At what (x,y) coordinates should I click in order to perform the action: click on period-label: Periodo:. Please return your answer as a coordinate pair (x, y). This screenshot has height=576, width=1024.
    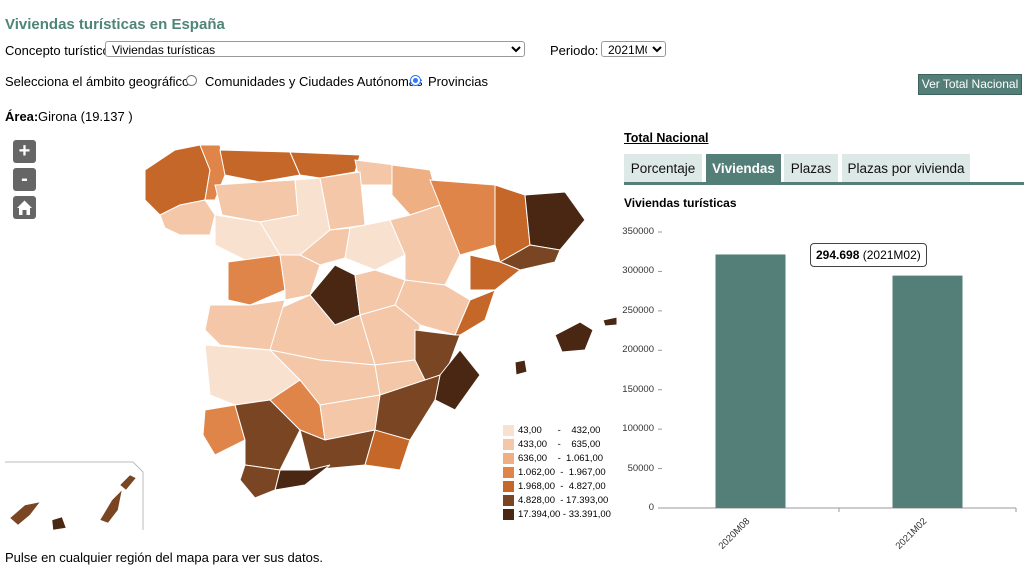
    Looking at the image, I should click on (574, 50).